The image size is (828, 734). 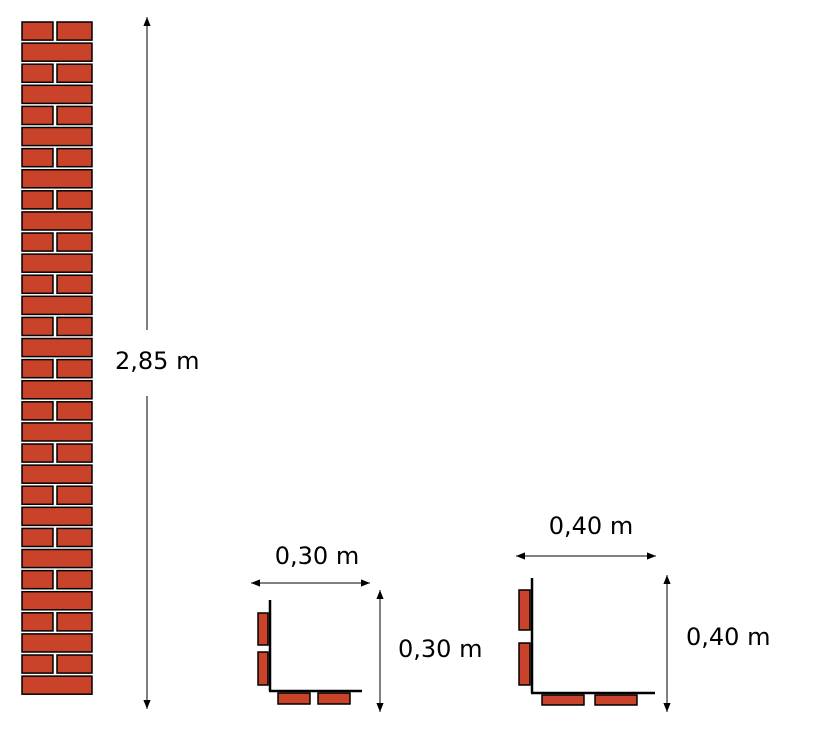 I want to click on brick-wall, so click(x=57, y=358).